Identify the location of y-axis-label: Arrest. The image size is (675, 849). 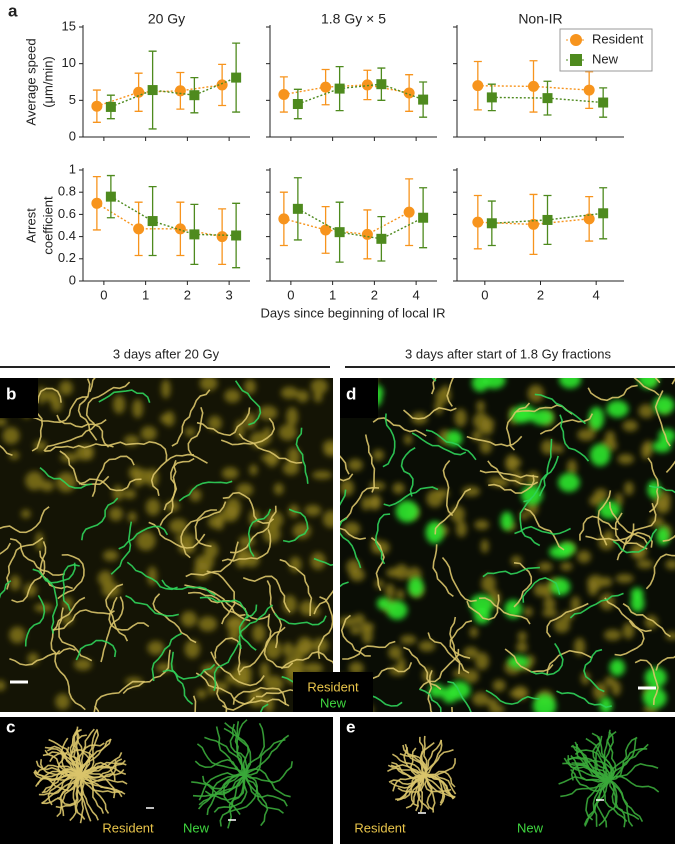
(30, 225).